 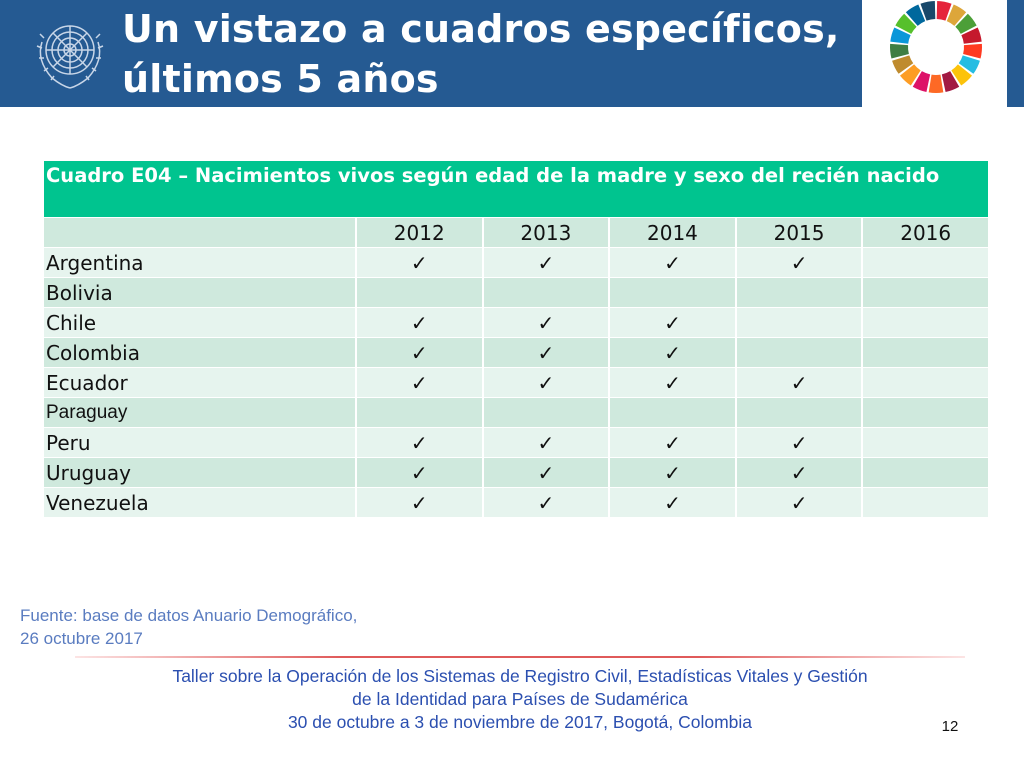 What do you see at coordinates (672, 232) in the screenshot?
I see `year-header: 2014` at bounding box center [672, 232].